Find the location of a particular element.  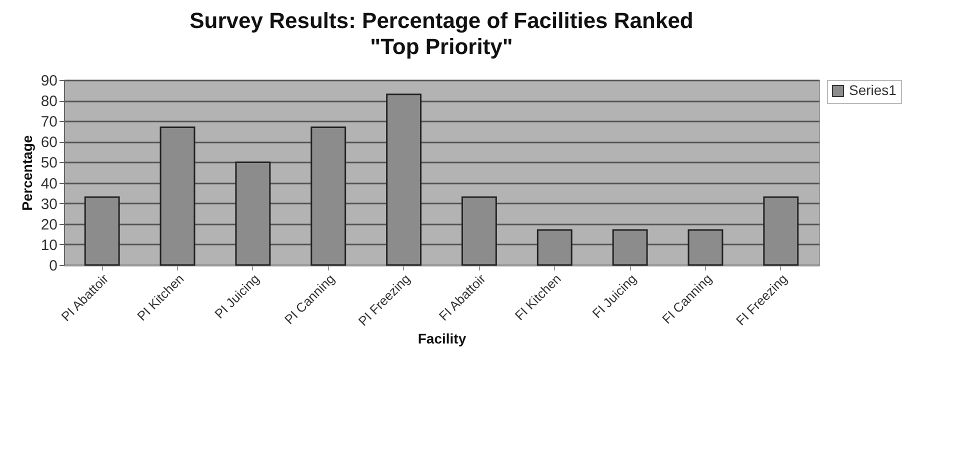

y-tick-label: 30 is located at coordinates (49, 204).